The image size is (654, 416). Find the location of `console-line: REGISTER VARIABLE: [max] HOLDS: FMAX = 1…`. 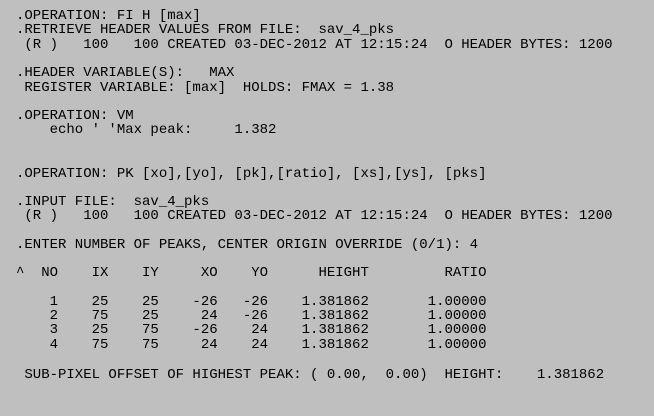

console-line: REGISTER VARIABLE: [max] HOLDS: FMAX = 1… is located at coordinates (205, 88).